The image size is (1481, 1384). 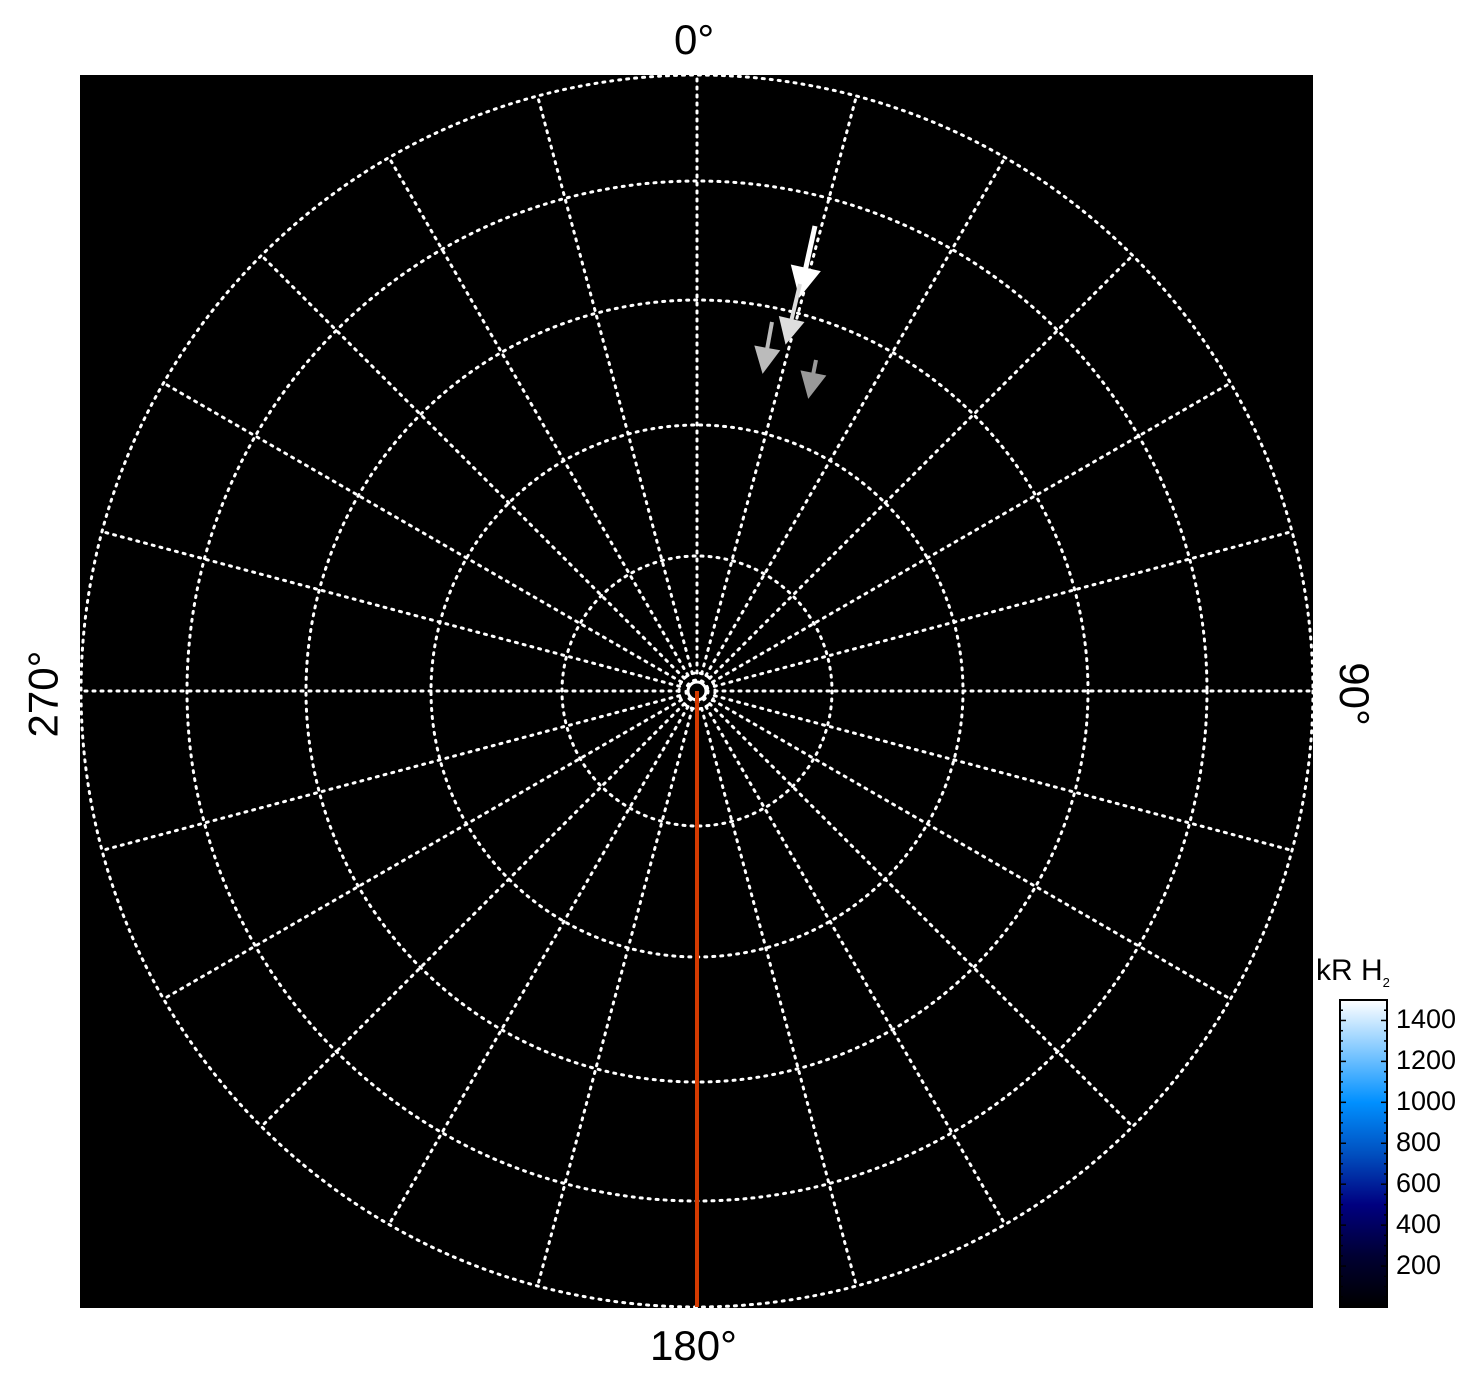 What do you see at coordinates (1426, 1019) in the screenshot?
I see `colorbar-tick-label: 1400` at bounding box center [1426, 1019].